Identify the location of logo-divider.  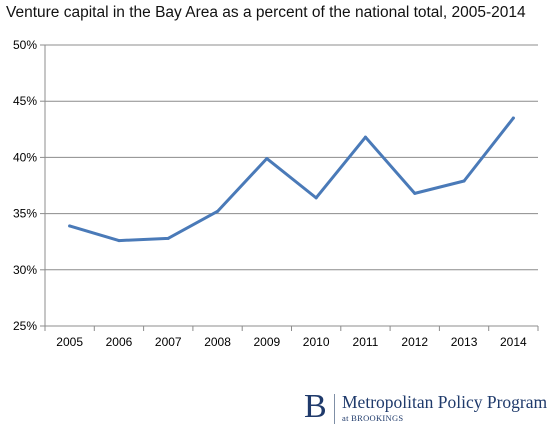
(334, 409).